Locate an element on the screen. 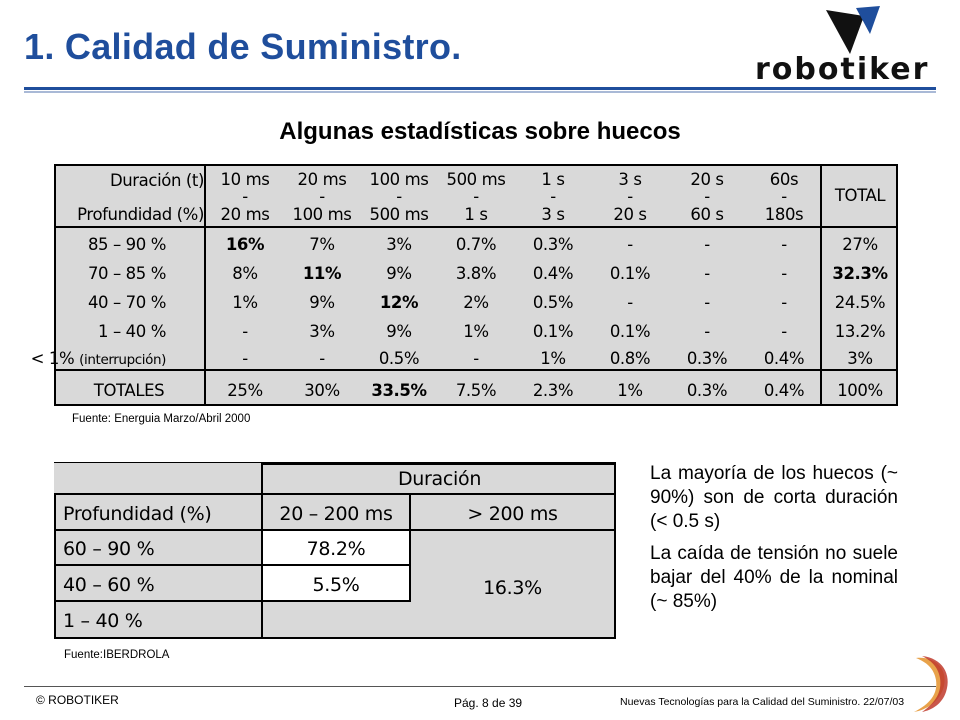  col-to: 100 ms is located at coordinates (322, 214).